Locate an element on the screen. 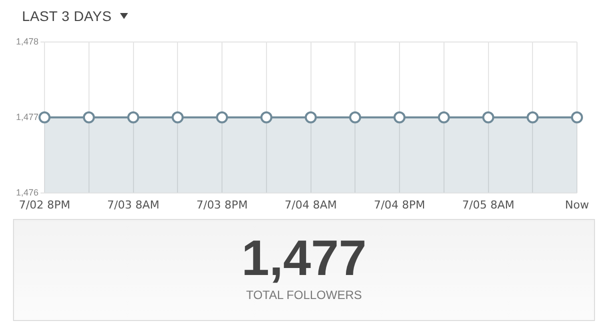 Image resolution: width=607 pixels, height=329 pixels. x-tick-label: 7/04 8AM is located at coordinates (310, 205).